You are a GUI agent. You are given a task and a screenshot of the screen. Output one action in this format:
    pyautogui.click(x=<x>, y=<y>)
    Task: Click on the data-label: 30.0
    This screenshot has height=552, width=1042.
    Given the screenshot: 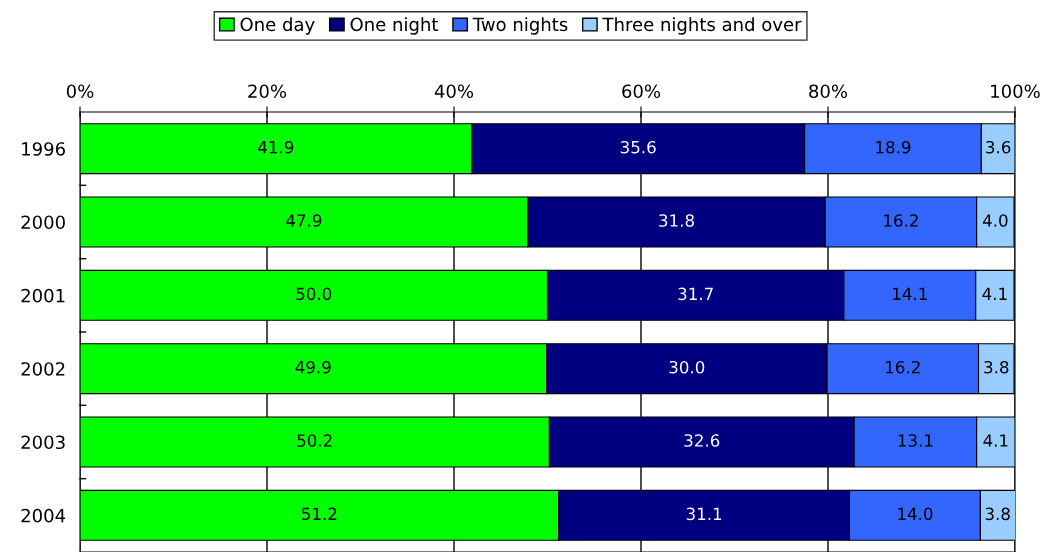 What is the action you would take?
    pyautogui.click(x=687, y=367)
    